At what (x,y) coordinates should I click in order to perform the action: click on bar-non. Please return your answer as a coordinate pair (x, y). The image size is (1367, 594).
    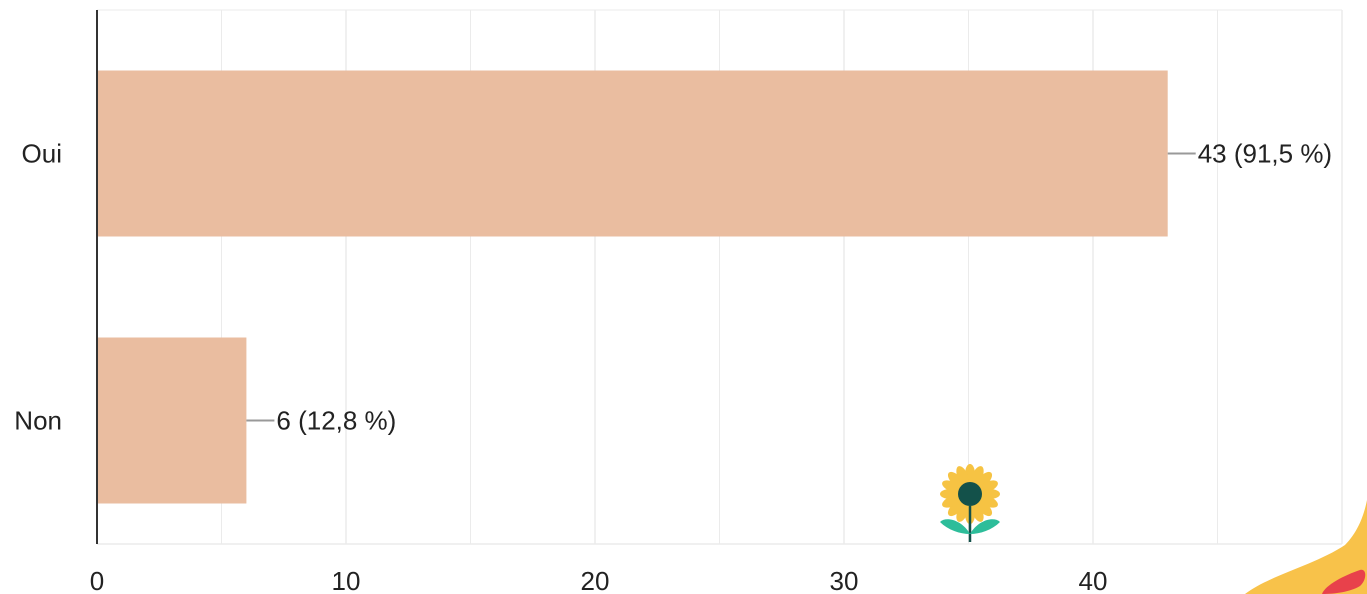
    Looking at the image, I should click on (172, 420).